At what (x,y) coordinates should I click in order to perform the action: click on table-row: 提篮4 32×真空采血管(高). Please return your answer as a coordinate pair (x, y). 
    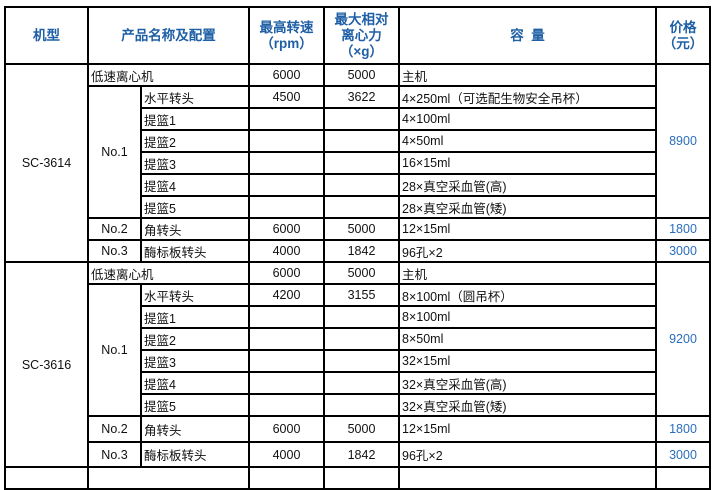
    Looking at the image, I should click on (357, 383).